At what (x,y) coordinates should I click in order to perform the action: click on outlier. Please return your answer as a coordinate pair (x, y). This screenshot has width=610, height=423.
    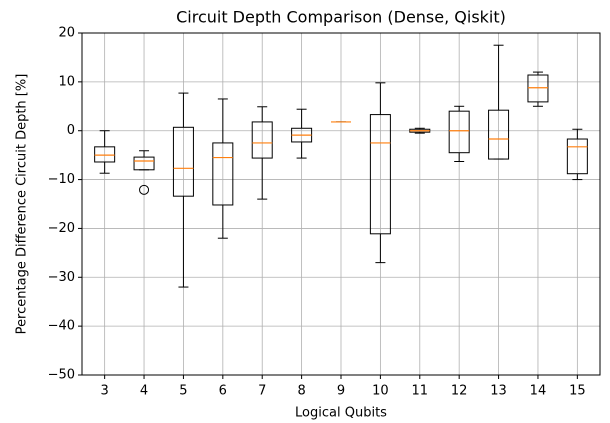
    Looking at the image, I should click on (144, 189).